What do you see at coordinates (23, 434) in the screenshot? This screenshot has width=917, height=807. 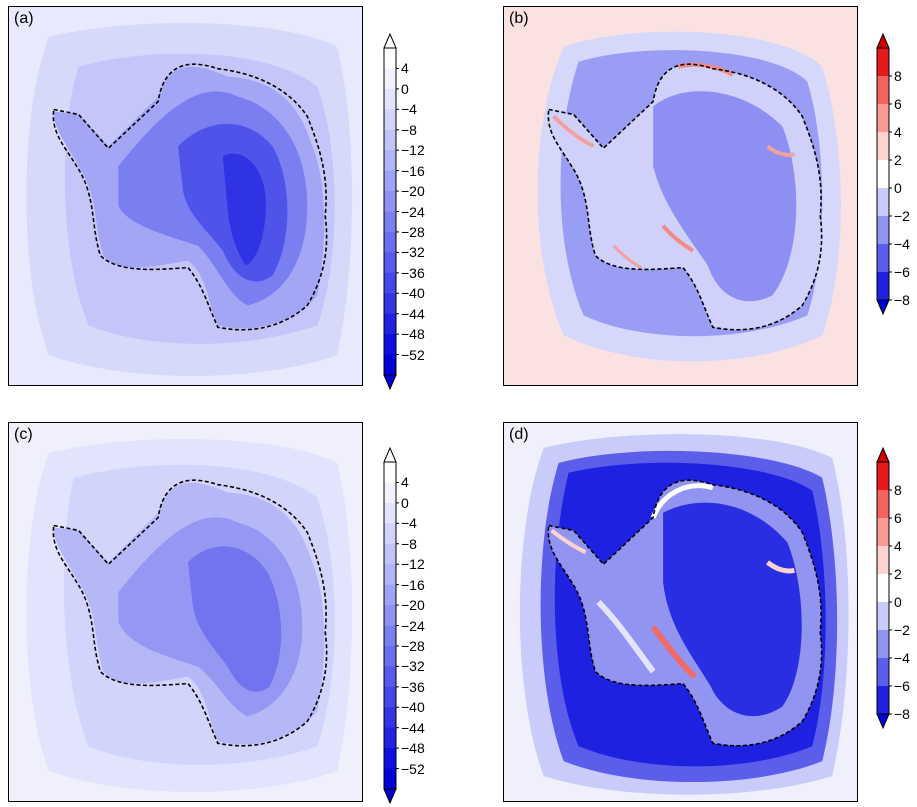 I see `panel-label-c: (c)` at bounding box center [23, 434].